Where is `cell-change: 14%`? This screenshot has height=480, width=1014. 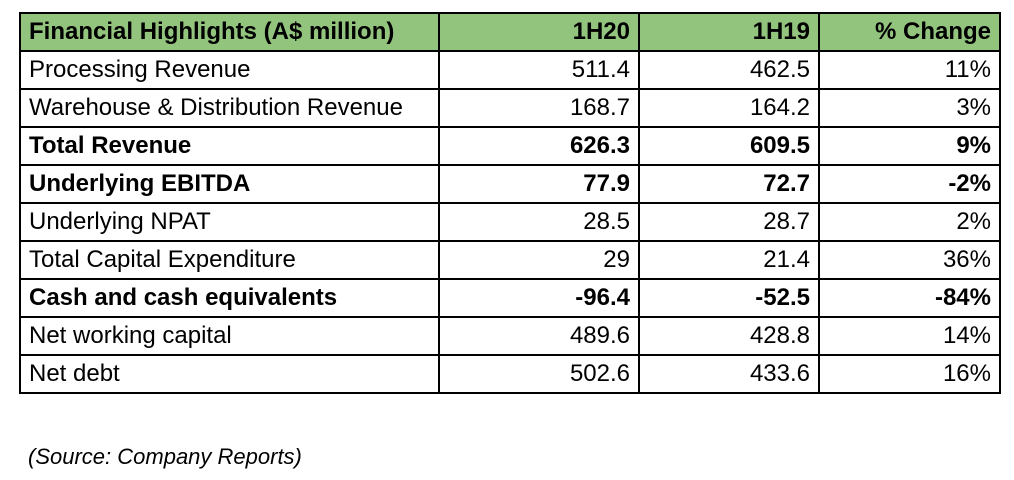 cell-change: 14% is located at coordinates (909, 336).